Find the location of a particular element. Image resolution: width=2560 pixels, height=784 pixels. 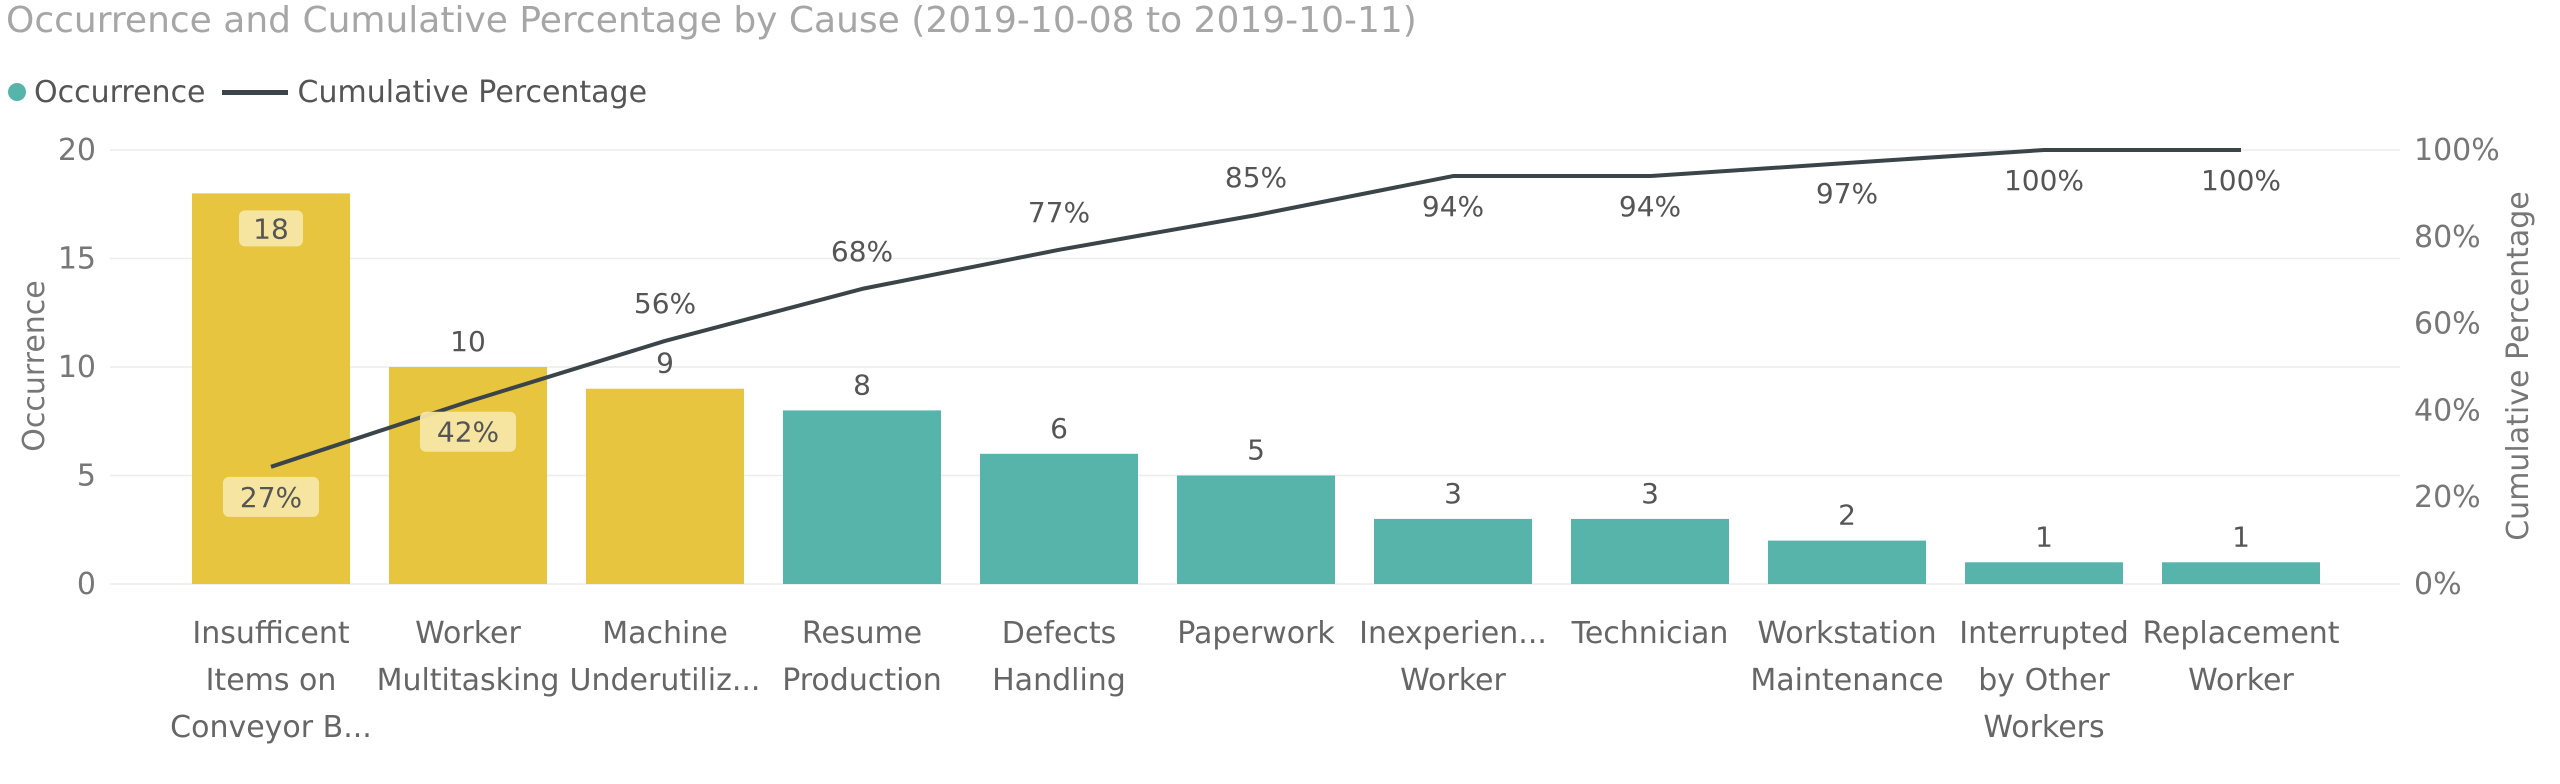

x-category-label-line: Items on is located at coordinates (271, 680).